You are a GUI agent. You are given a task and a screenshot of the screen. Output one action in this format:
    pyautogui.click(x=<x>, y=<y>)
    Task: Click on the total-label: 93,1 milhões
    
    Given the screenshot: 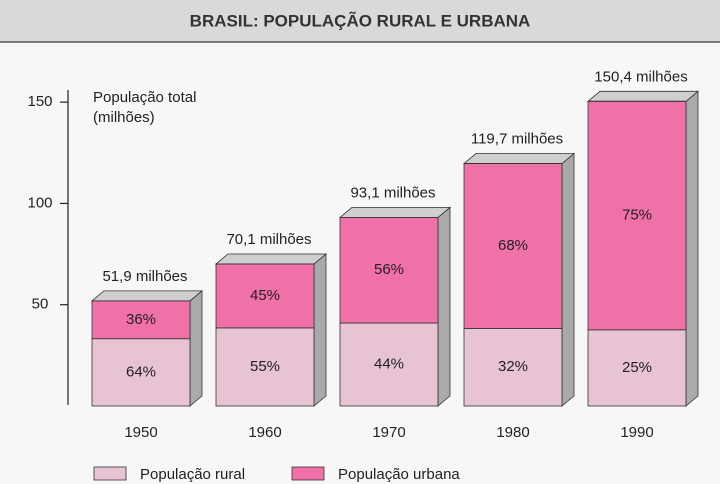 What is the action you would take?
    pyautogui.click(x=392, y=192)
    